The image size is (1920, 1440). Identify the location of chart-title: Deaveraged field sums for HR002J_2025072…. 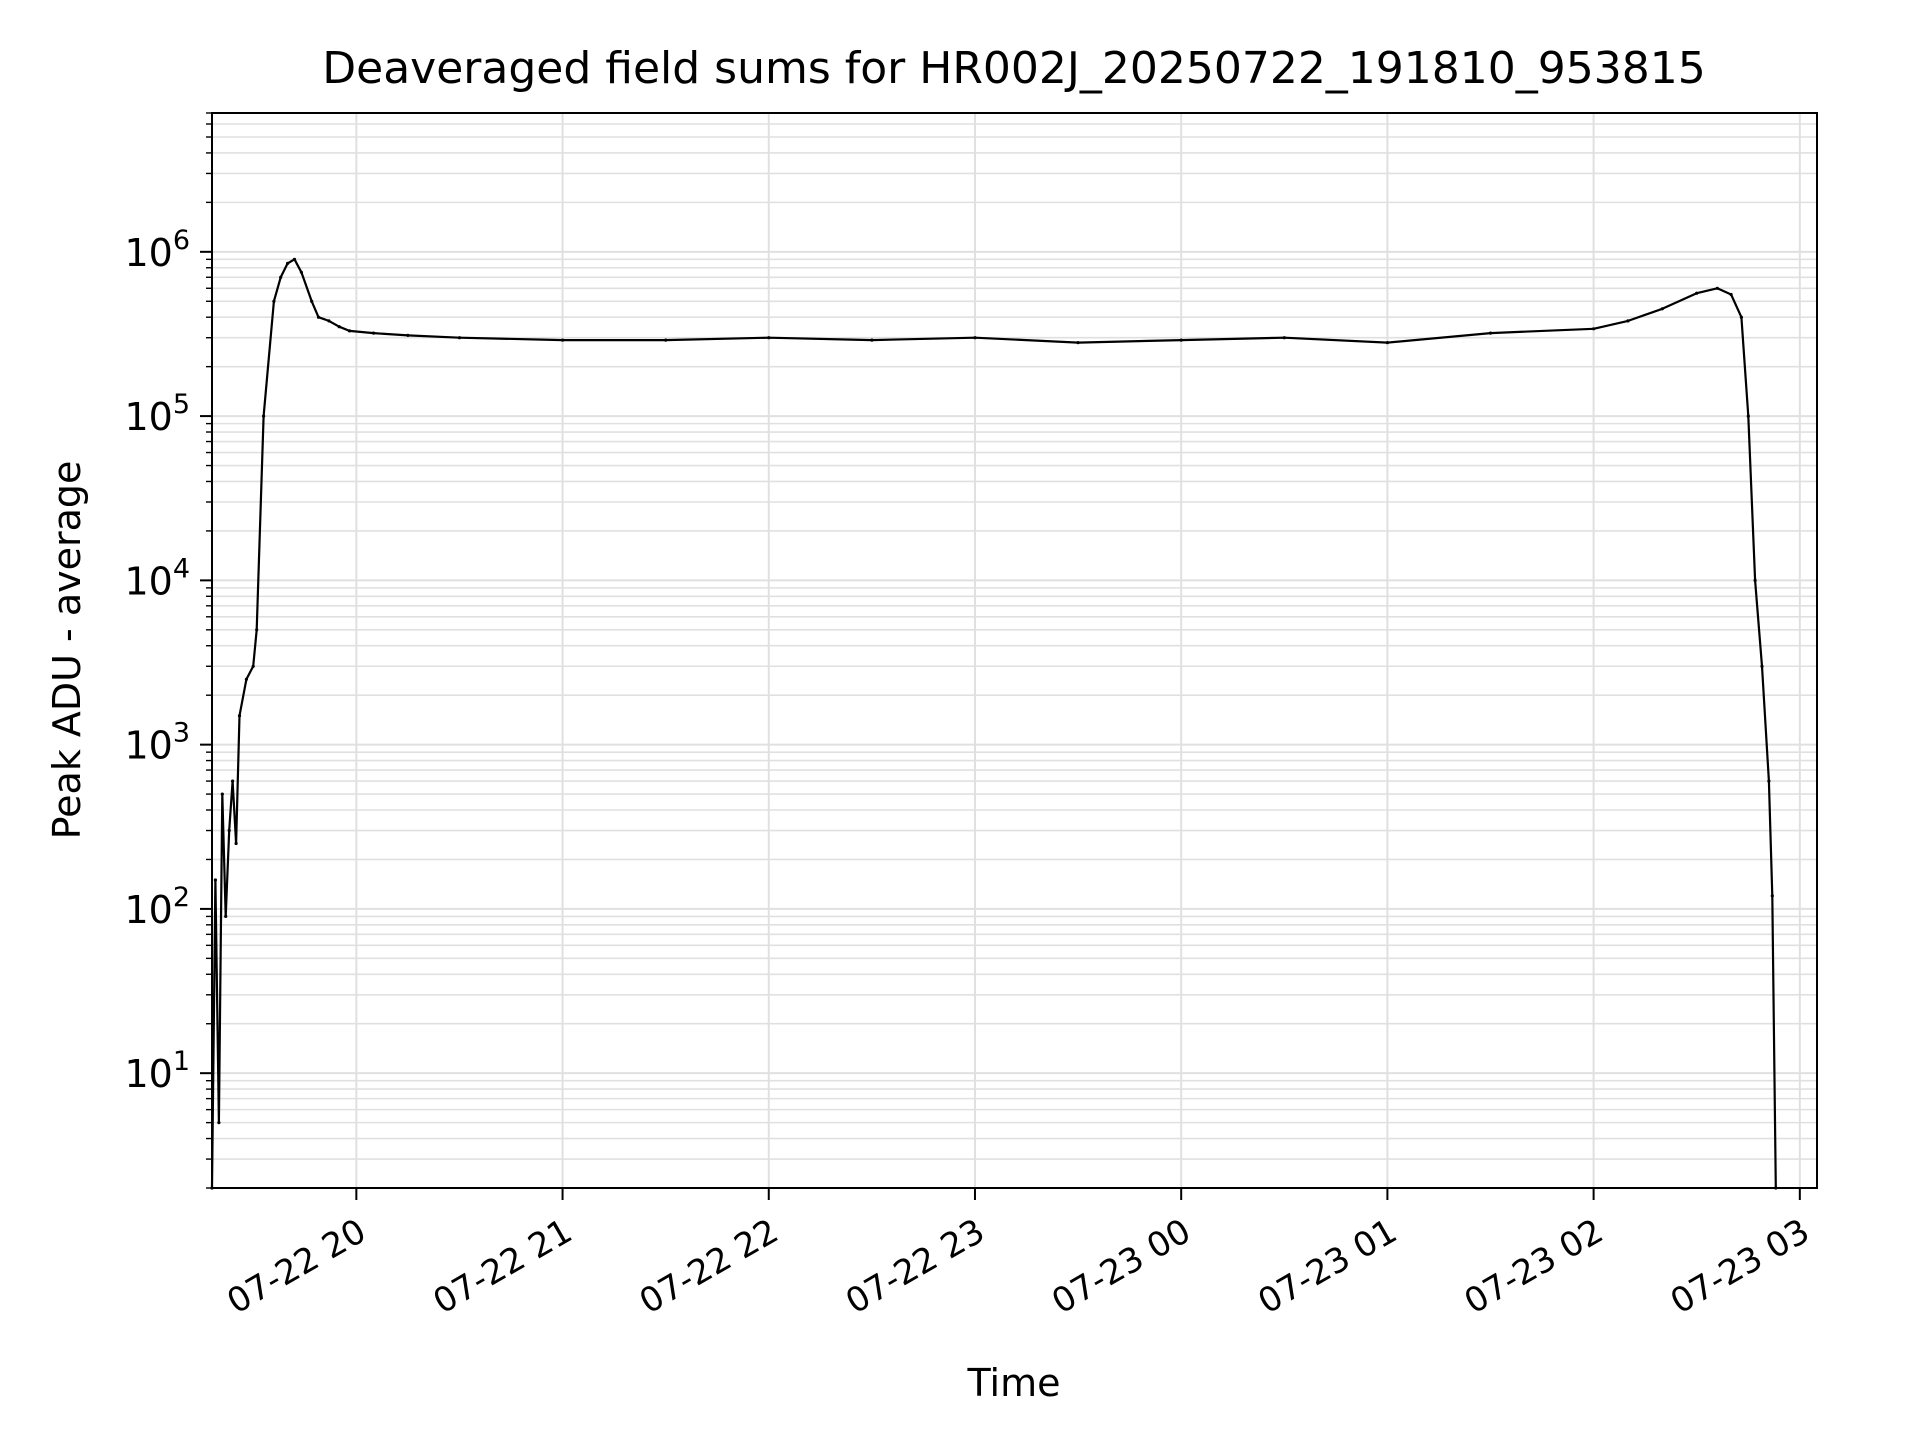
(1014, 68).